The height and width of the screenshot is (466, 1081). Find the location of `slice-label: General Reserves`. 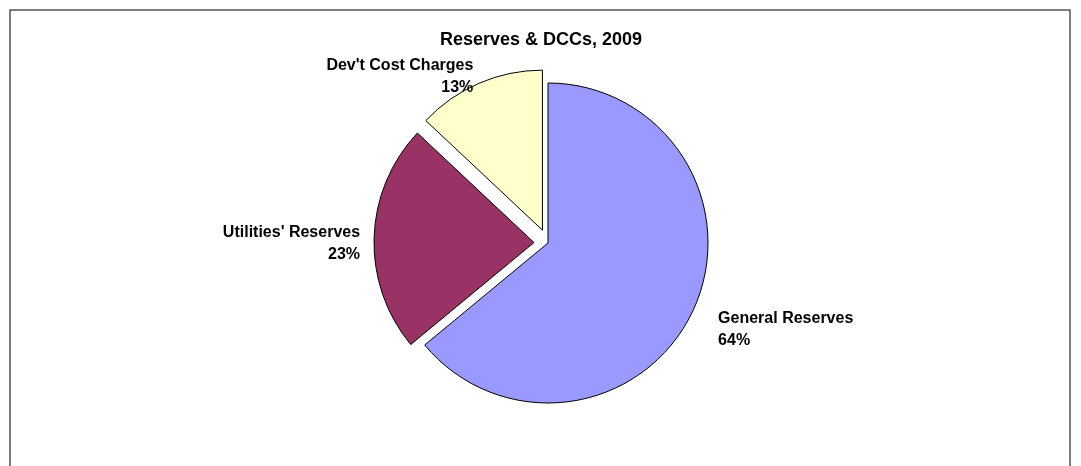

slice-label: General Reserves is located at coordinates (786, 318).